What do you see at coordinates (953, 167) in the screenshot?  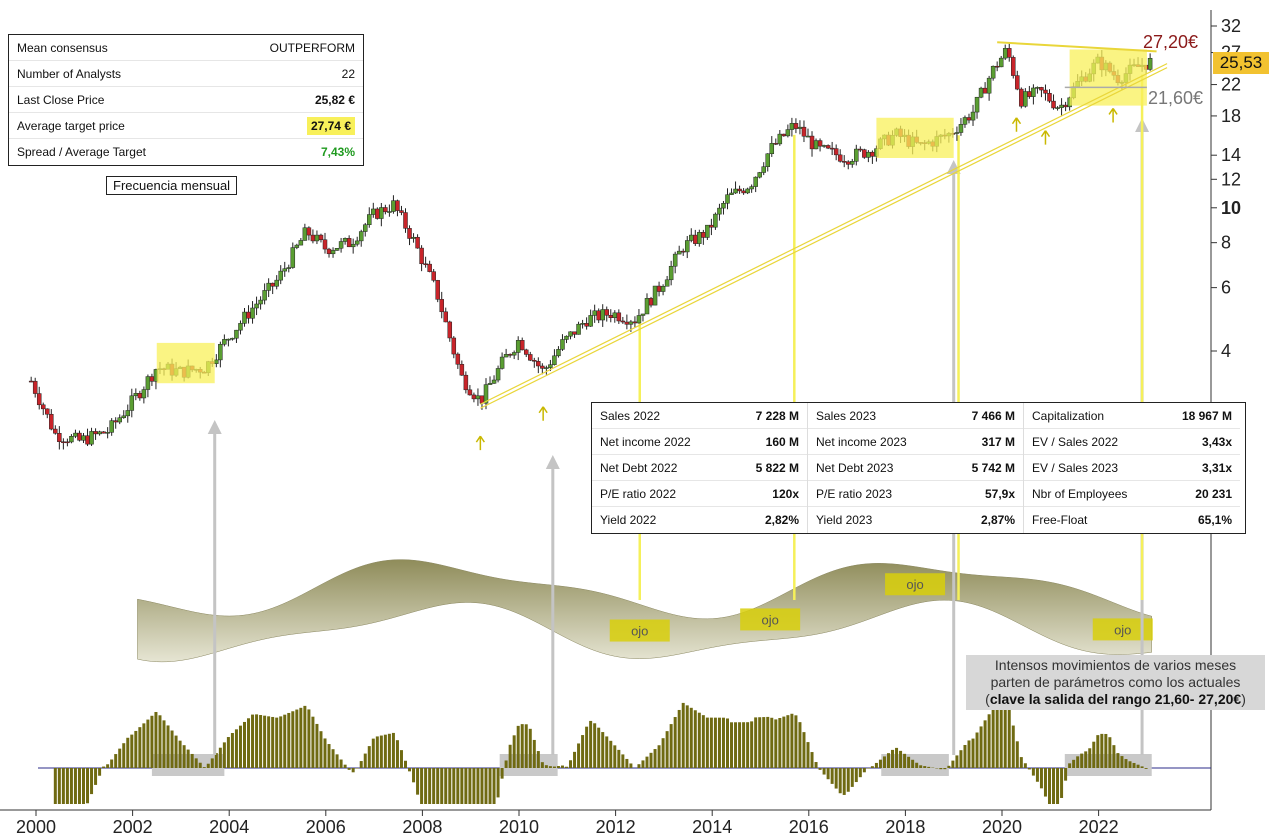 I see `guide-arrow-head` at bounding box center [953, 167].